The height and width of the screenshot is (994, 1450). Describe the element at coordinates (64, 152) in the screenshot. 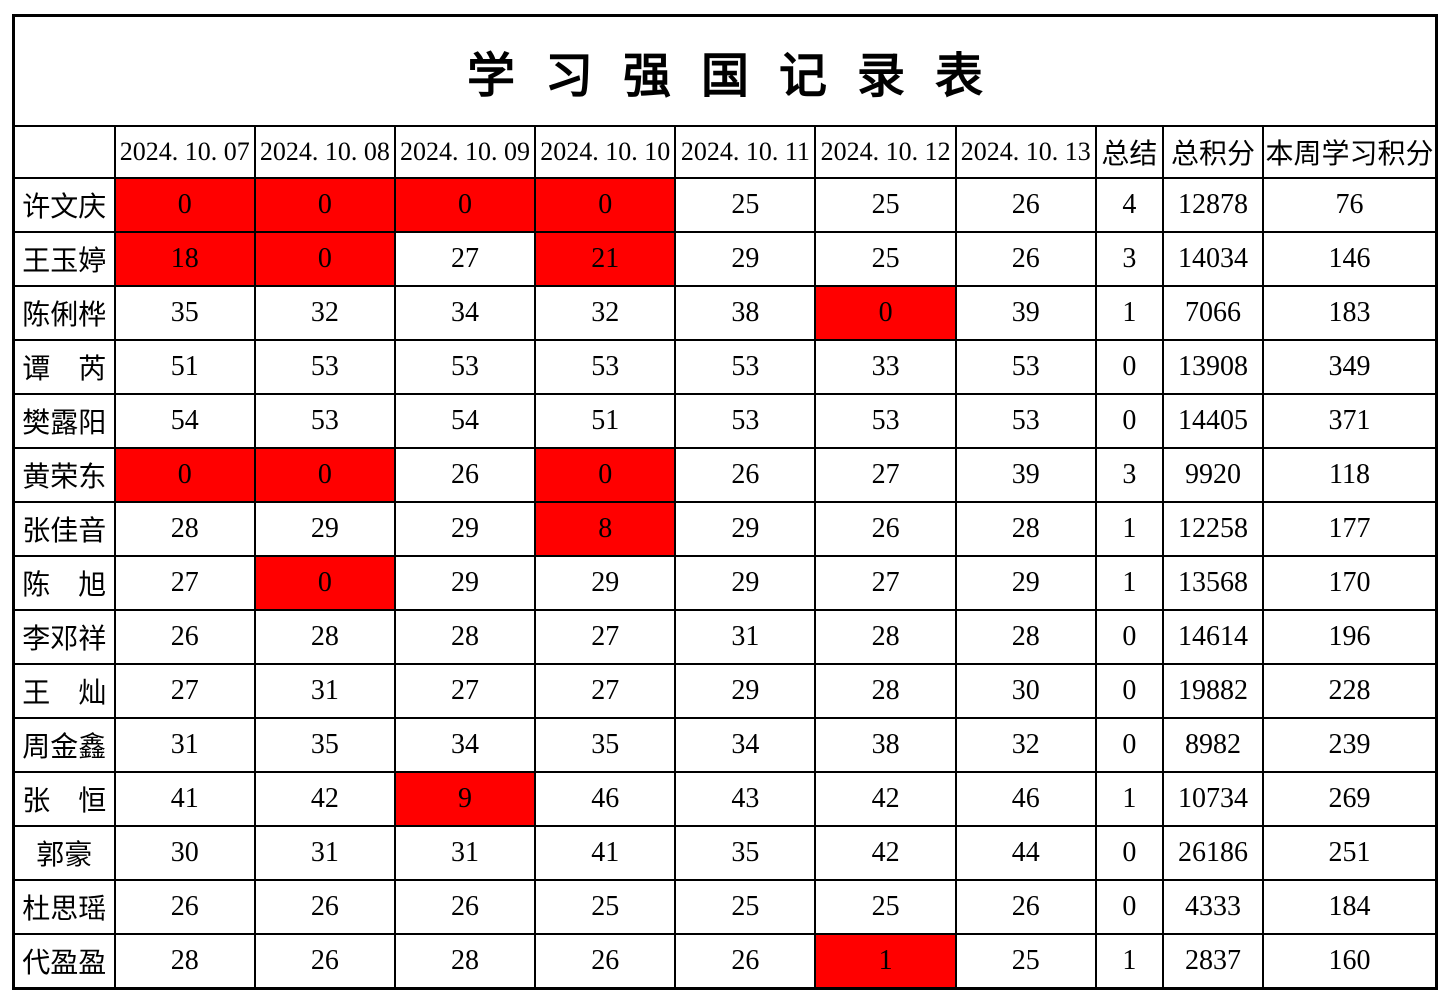

I see `name-column-header` at that location.